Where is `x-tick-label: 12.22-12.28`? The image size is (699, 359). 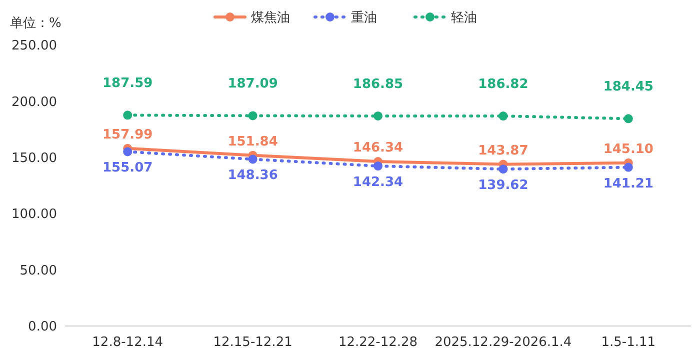 x-tick-label: 12.22-12.28 is located at coordinates (378, 342).